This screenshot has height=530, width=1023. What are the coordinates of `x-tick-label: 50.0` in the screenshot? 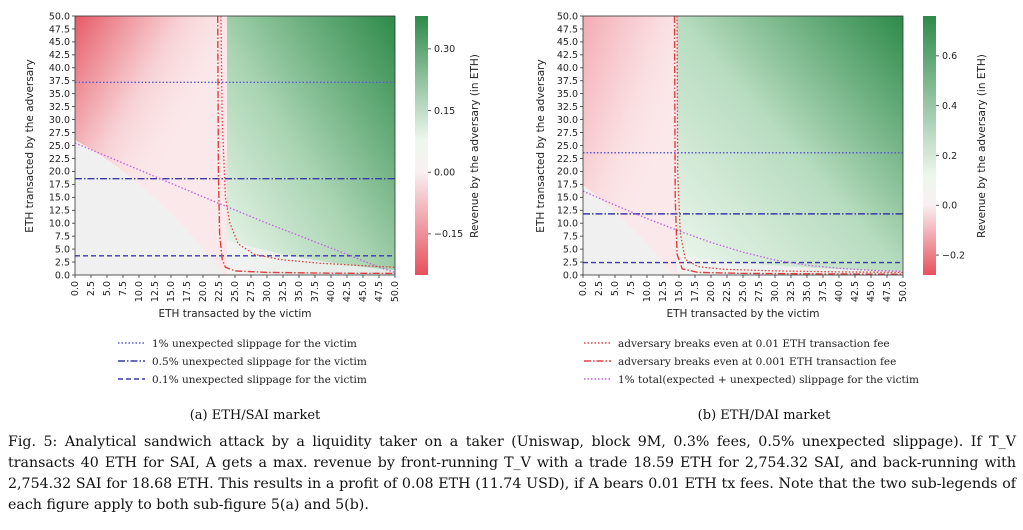 It's located at (903, 291).